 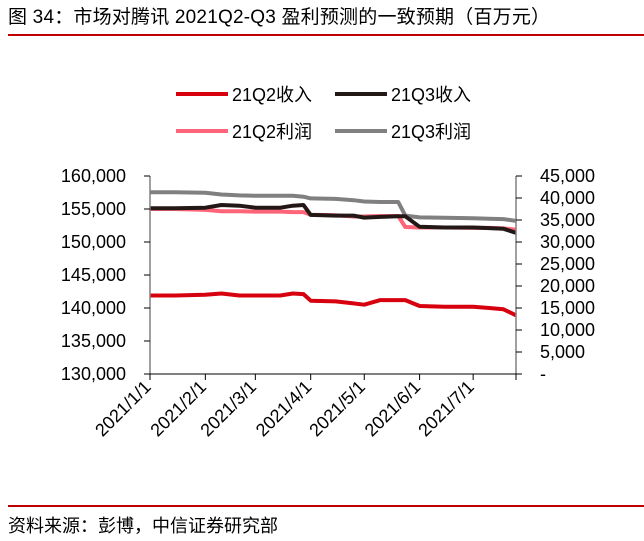 I want to click on right-tick-label: 45,000, so click(x=567, y=176).